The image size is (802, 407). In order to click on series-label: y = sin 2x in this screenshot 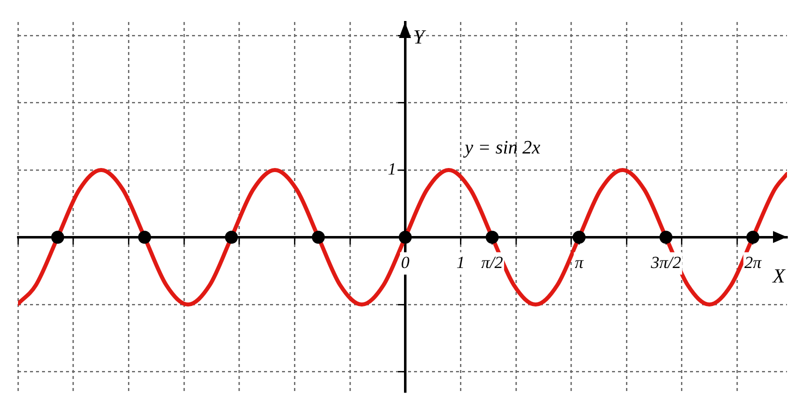, I will do `click(501, 148)`.